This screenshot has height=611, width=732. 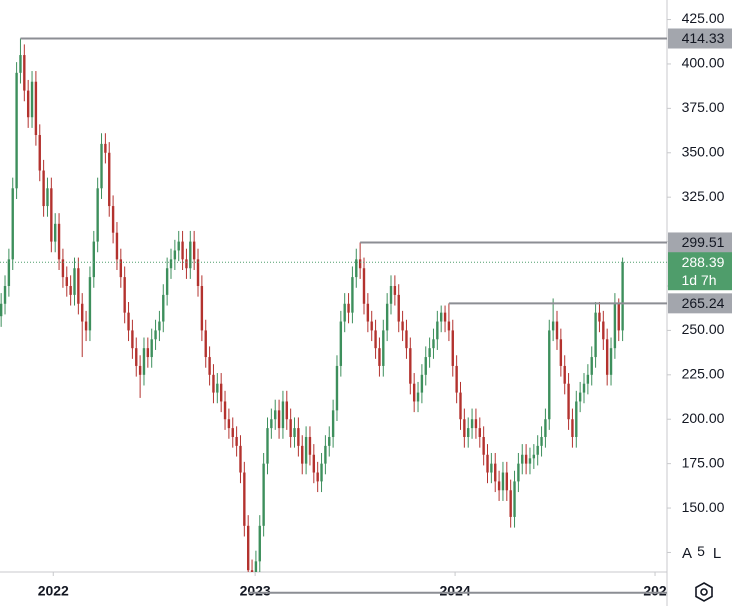 What do you see at coordinates (703, 329) in the screenshot?
I see `y-tick-label: 250.00` at bounding box center [703, 329].